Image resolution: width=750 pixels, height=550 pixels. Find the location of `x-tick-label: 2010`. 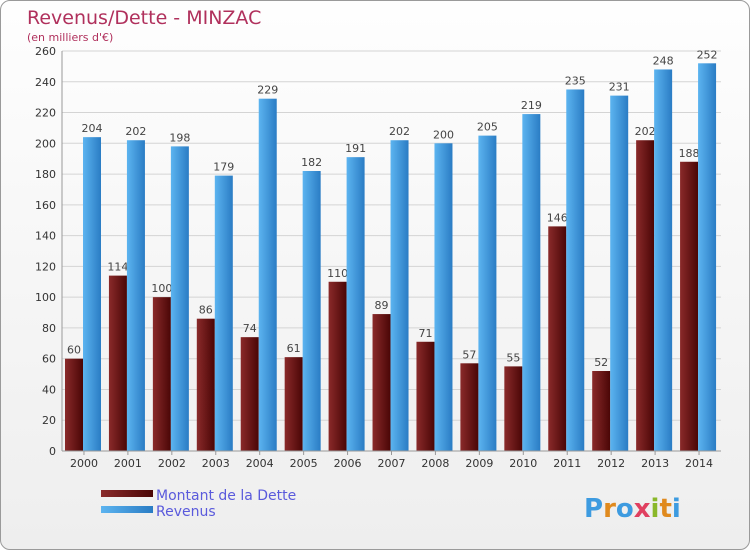

x-tick-label: 2010 is located at coordinates (523, 463).